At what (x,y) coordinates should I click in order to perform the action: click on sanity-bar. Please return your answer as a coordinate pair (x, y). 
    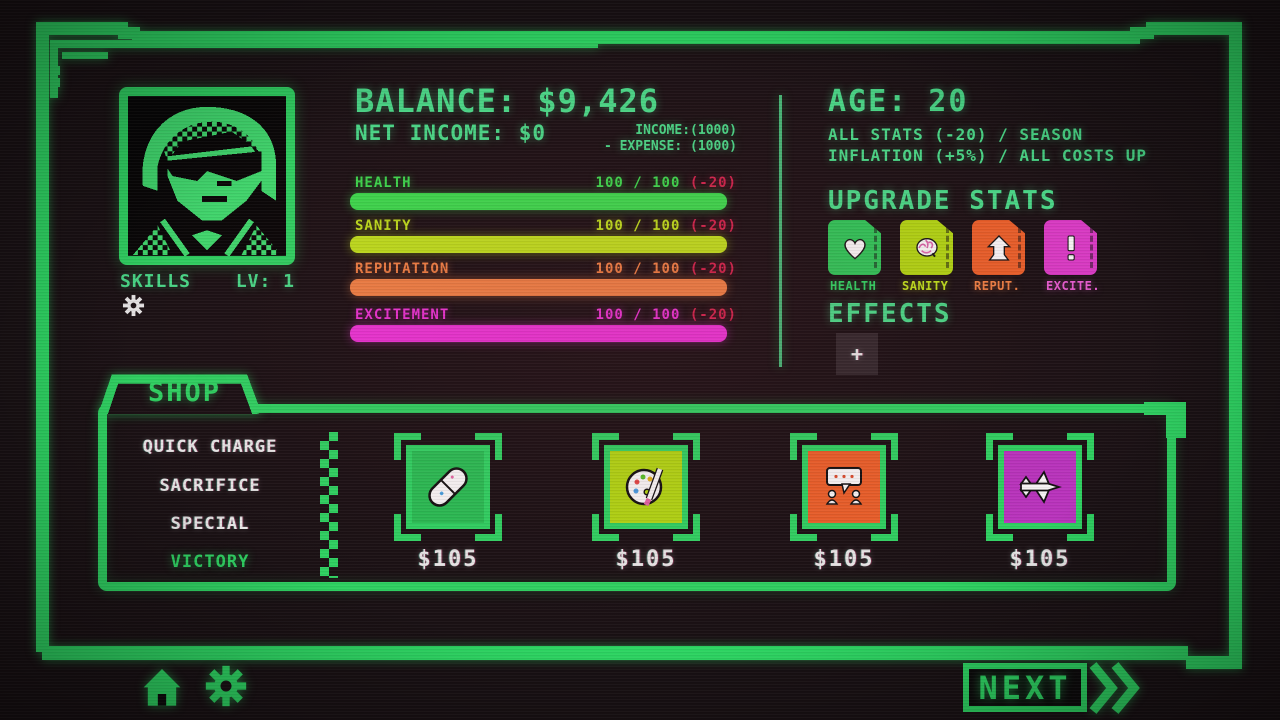
    Looking at the image, I should click on (538, 244).